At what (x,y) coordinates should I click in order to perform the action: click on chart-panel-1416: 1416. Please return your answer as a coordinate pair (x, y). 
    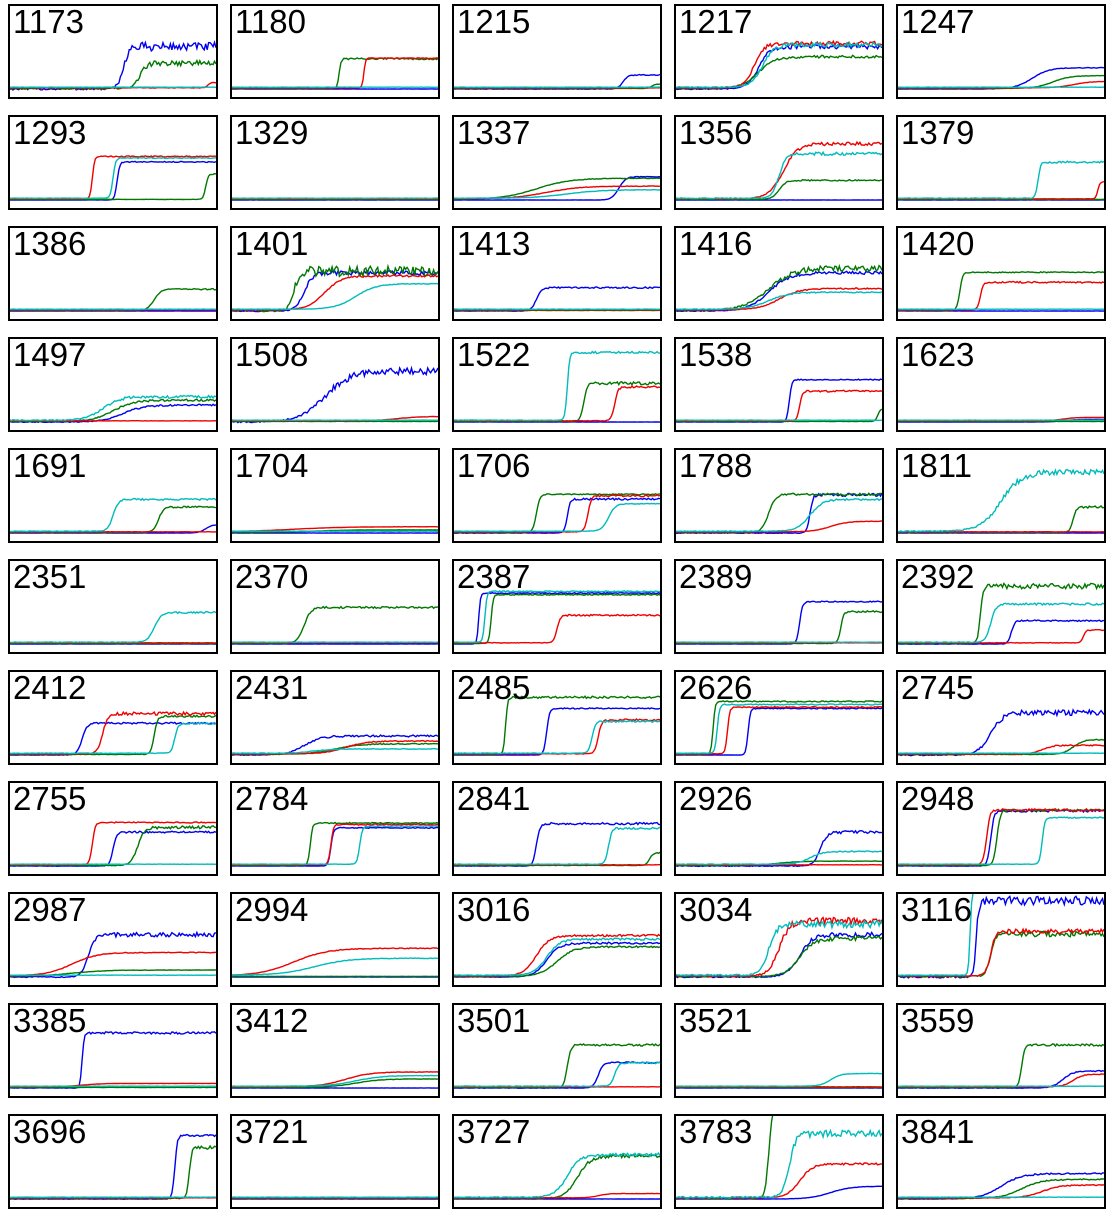
    Looking at the image, I should click on (779, 273).